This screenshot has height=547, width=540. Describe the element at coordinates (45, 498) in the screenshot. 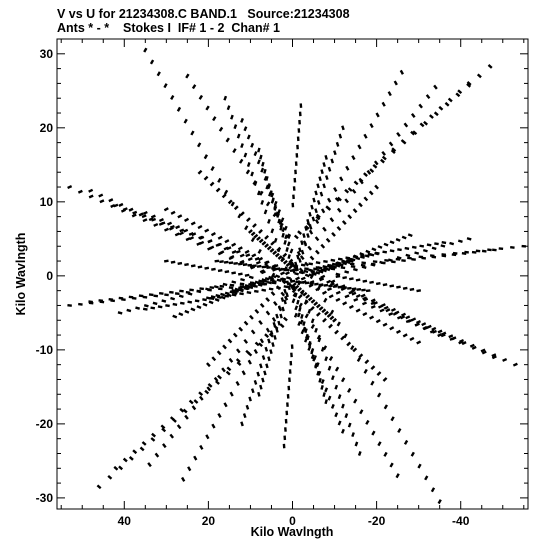

I see `y-tick-label: -30` at that location.